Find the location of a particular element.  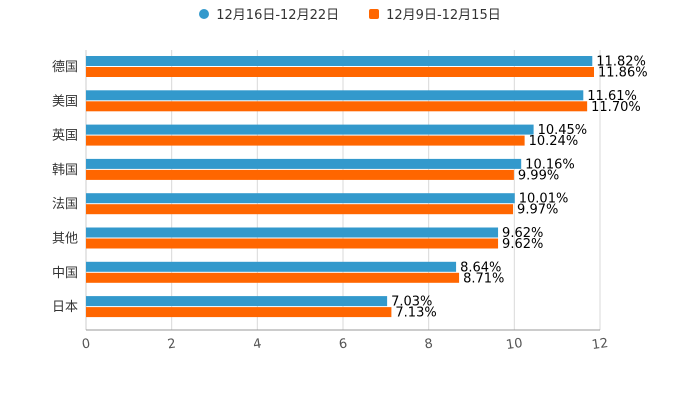

data-label-series-1-4: 10.01% is located at coordinates (544, 199).